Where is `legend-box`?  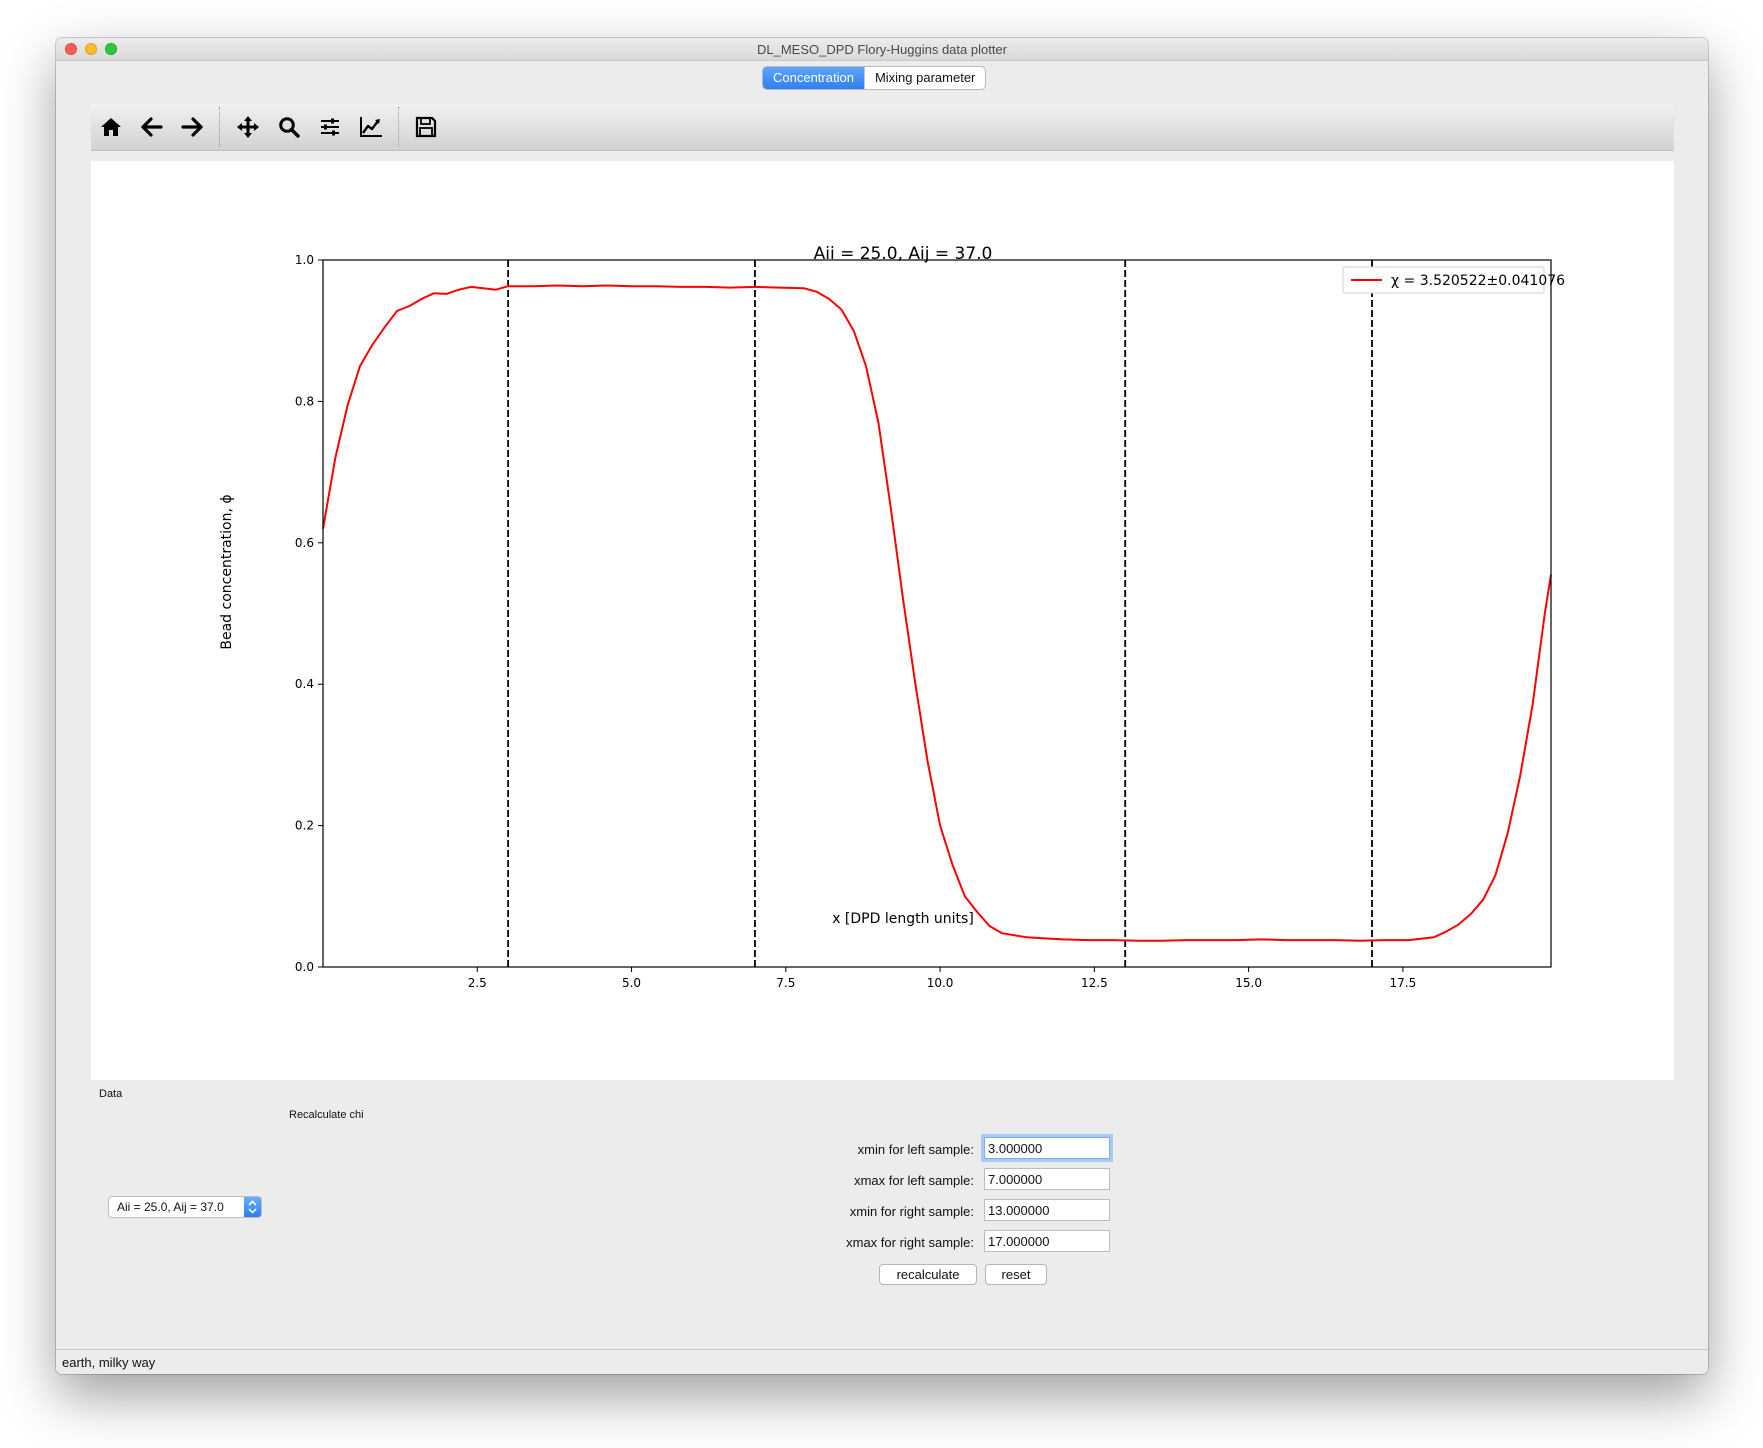
legend-box is located at coordinates (1443, 280).